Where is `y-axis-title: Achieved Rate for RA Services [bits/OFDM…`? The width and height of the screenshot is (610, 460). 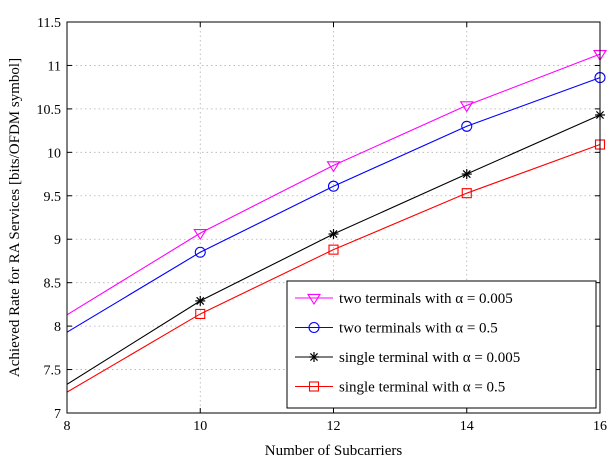 y-axis-title: Achieved Rate for RA Services [bits/OFDM… is located at coordinates (15, 217).